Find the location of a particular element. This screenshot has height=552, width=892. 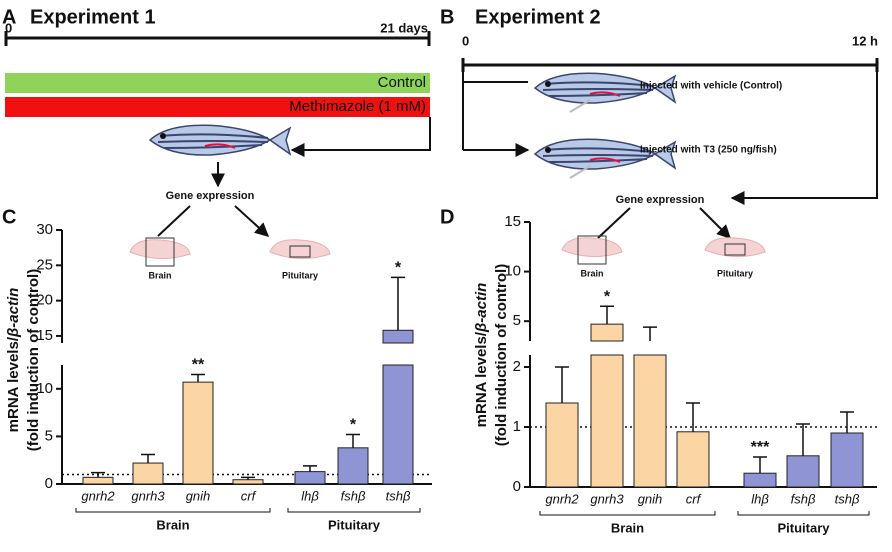

y-tick-label: 1 is located at coordinates (517, 426).